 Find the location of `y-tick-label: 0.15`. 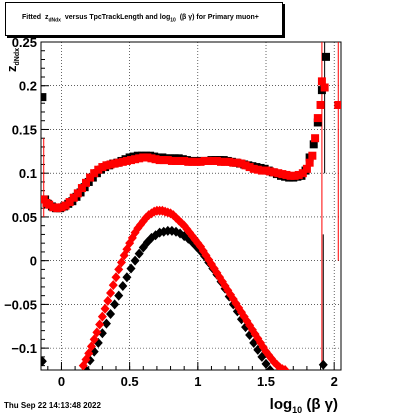

y-tick-label: 0.15 is located at coordinates (24, 129).